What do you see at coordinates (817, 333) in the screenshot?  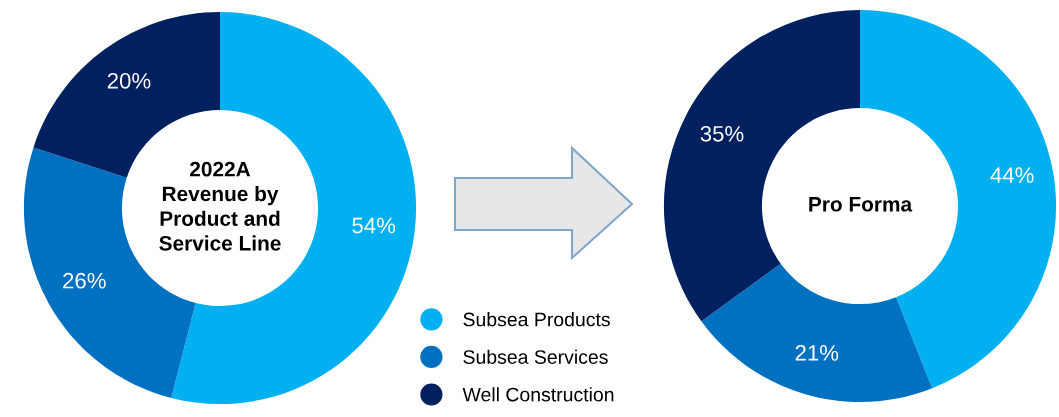 I see `donut-slice` at bounding box center [817, 333].